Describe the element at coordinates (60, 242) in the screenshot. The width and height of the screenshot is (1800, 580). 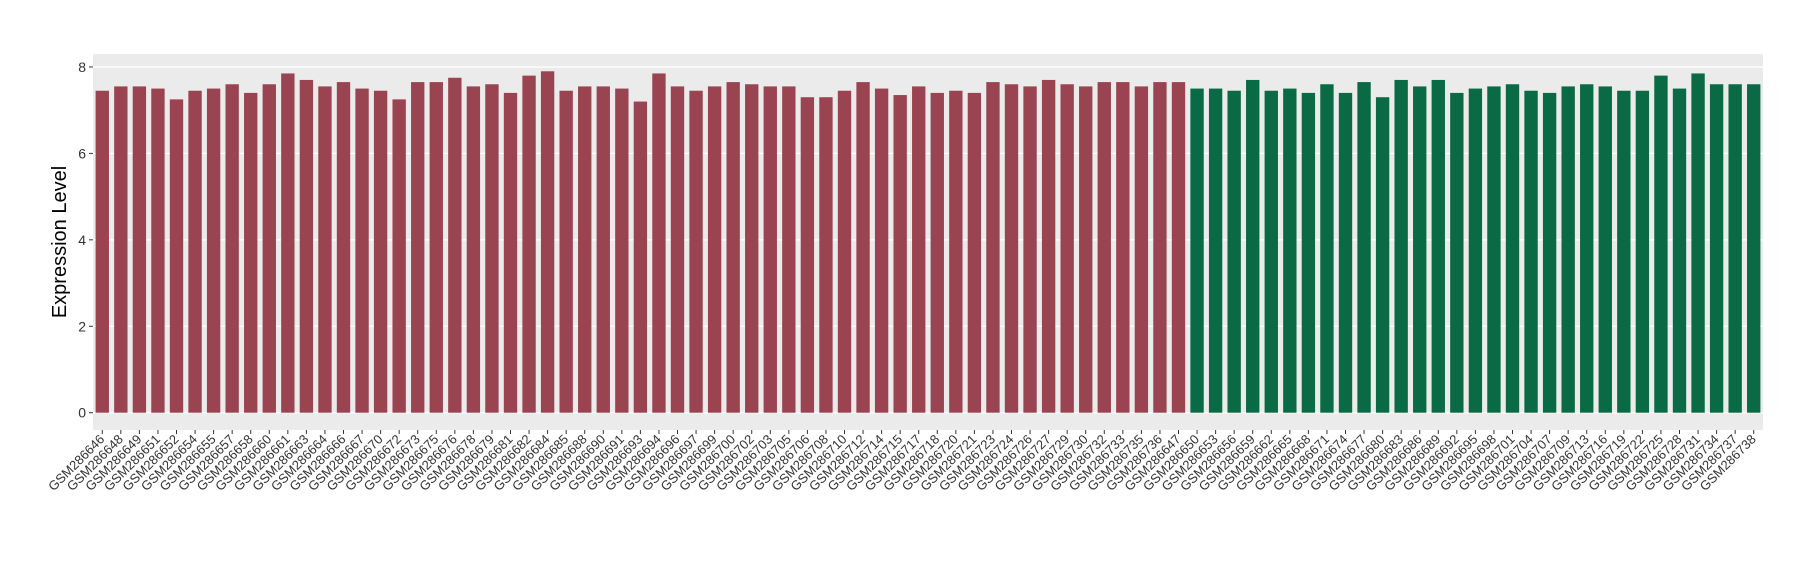
I see `y-axis-title: Expression Level` at that location.